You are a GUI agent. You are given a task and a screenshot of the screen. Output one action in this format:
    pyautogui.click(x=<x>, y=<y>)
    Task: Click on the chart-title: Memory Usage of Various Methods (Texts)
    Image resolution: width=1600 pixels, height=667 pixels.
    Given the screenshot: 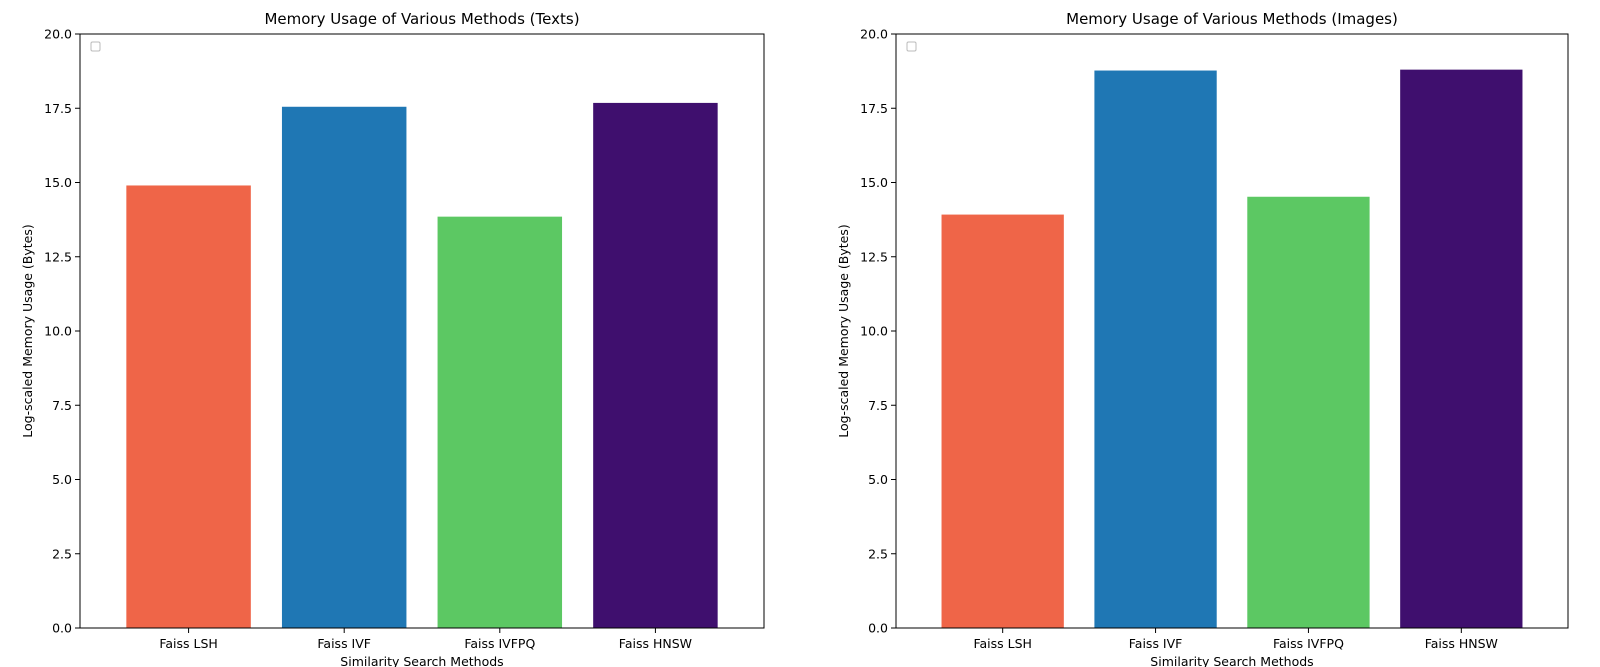 What is the action you would take?
    pyautogui.click(x=421, y=19)
    